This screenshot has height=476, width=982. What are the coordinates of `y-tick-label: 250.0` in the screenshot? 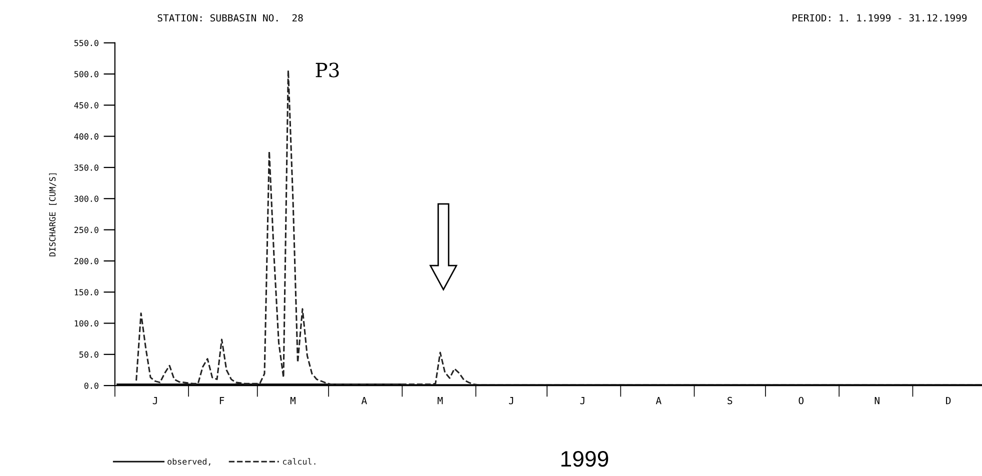 It's located at (86, 230).